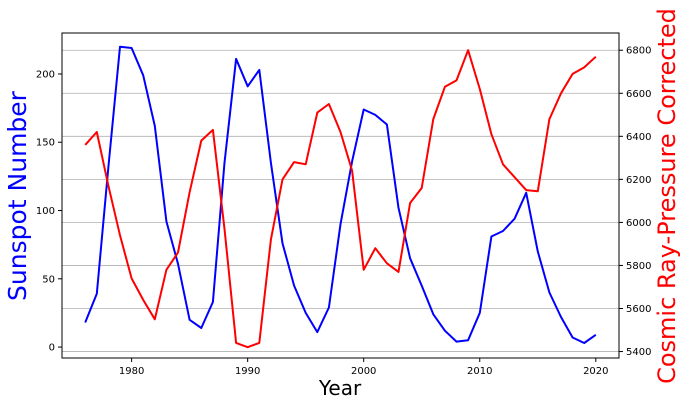 The height and width of the screenshot is (405, 687). What do you see at coordinates (52, 348) in the screenshot?
I see `left-tick-label: 0` at bounding box center [52, 348].